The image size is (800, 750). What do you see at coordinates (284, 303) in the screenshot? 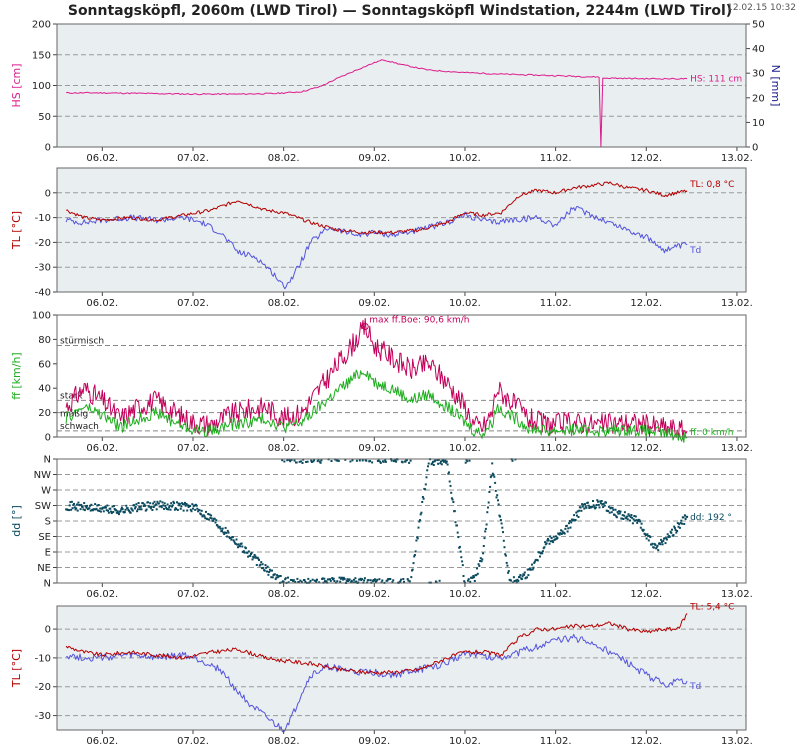
I see `temp1-x-tick-label: 08.02.` at bounding box center [284, 303].